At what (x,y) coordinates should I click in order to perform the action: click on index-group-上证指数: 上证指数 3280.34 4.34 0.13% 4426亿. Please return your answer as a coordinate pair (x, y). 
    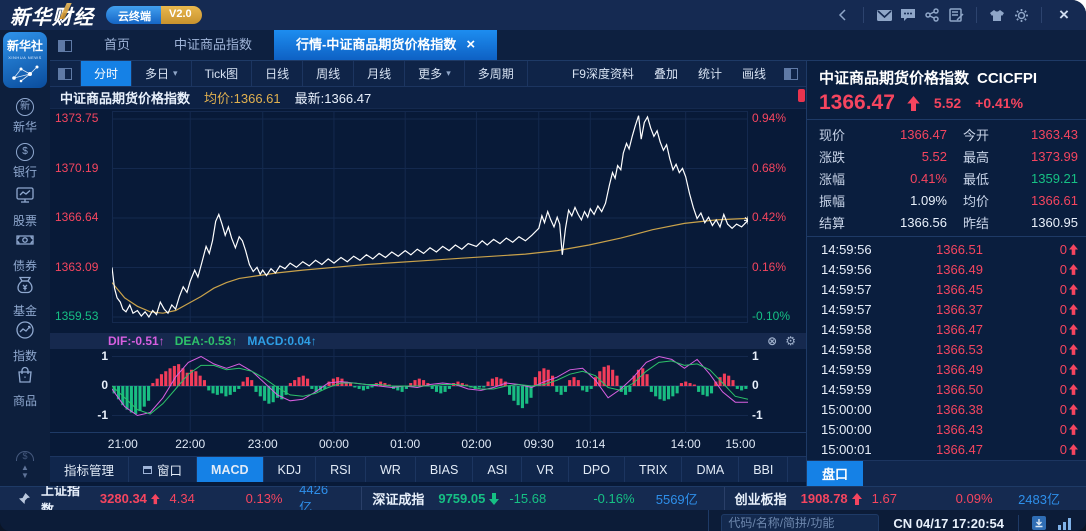
    Looking at the image, I should click on (180, 499).